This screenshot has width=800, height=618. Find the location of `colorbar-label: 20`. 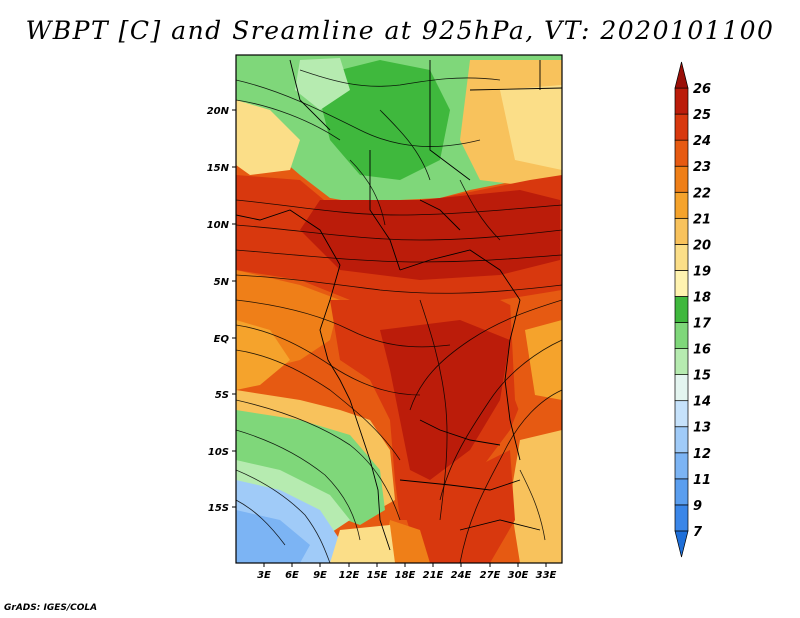

colorbar-label: 20 is located at coordinates (702, 245).